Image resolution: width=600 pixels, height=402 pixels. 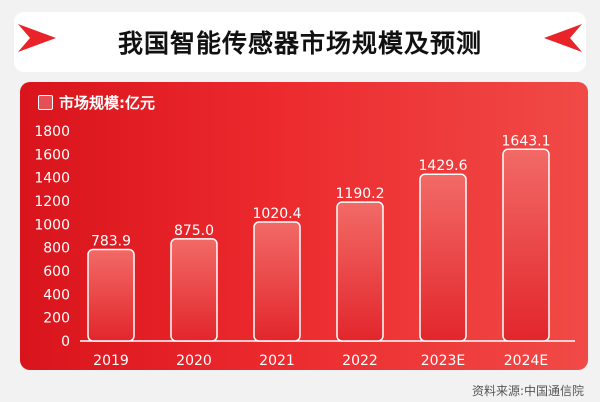 I want to click on source-note: 资料来源:中国通信院, so click(x=527, y=391).